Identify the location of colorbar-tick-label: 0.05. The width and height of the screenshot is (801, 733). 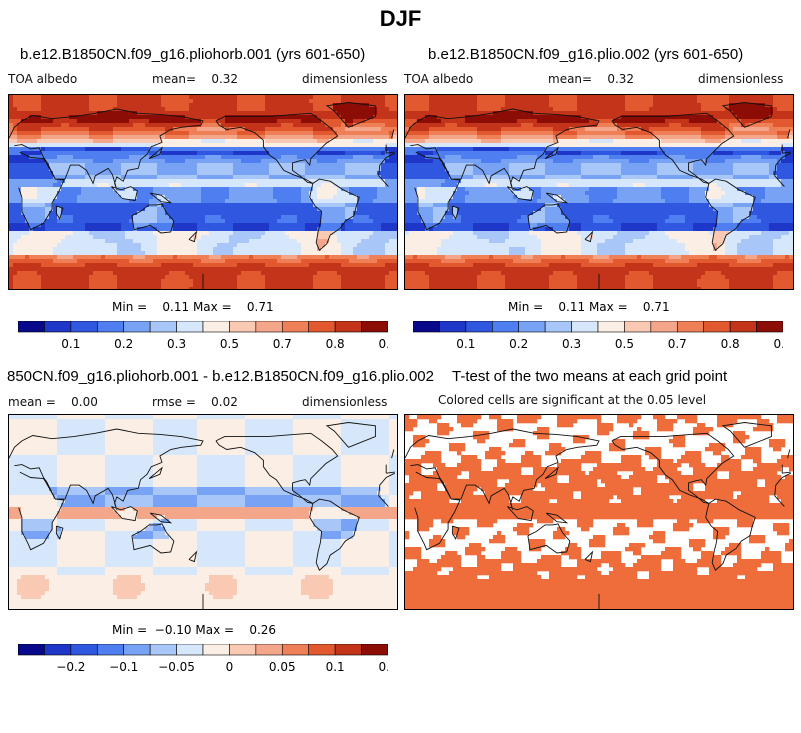
(282, 667).